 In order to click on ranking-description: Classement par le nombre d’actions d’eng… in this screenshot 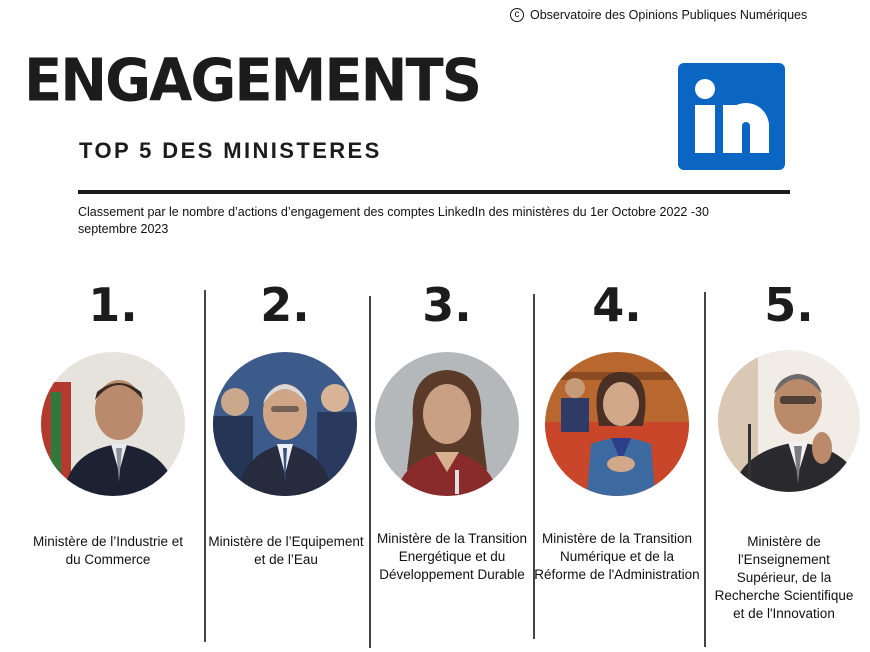, I will do `click(393, 220)`.